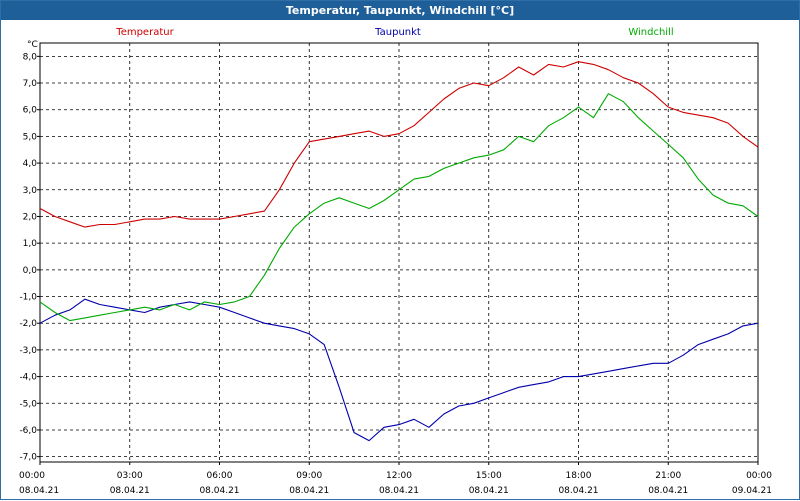  Describe the element at coordinates (309, 476) in the screenshot. I see `x-tick-time-label: 09:00` at that location.